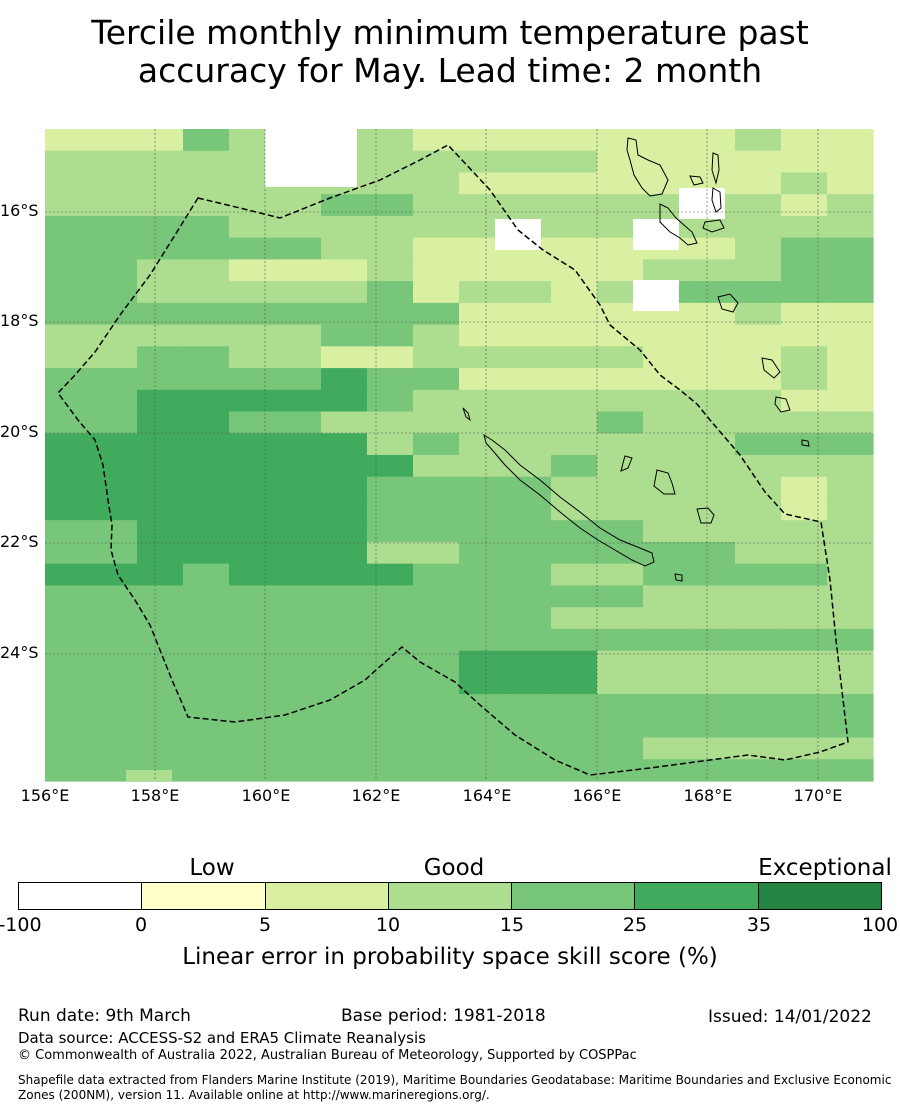 The width and height of the screenshot is (900, 1110). I want to click on map-title-line-1: Tercile monthly minimum temperature past, so click(450, 32).